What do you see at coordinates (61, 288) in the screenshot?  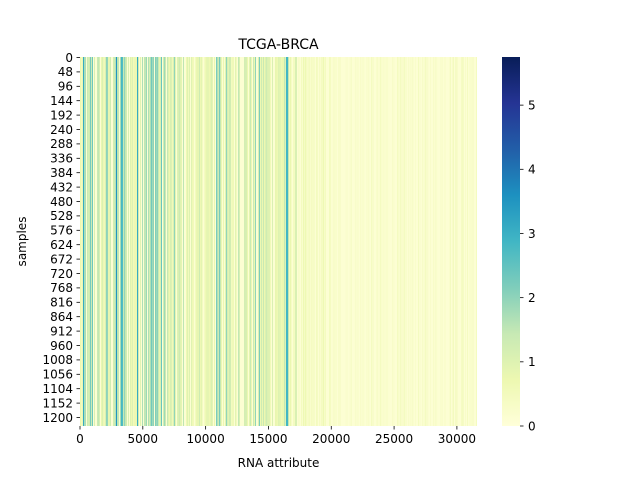 I see `y-tick-label: 768` at bounding box center [61, 288].